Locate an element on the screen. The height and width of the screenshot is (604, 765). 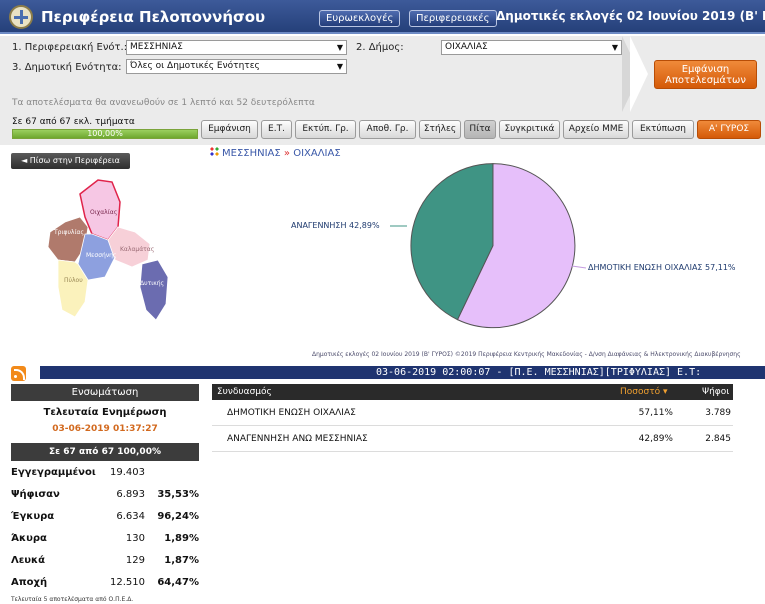
municipality-label: 2. Δήμος: is located at coordinates (380, 47).